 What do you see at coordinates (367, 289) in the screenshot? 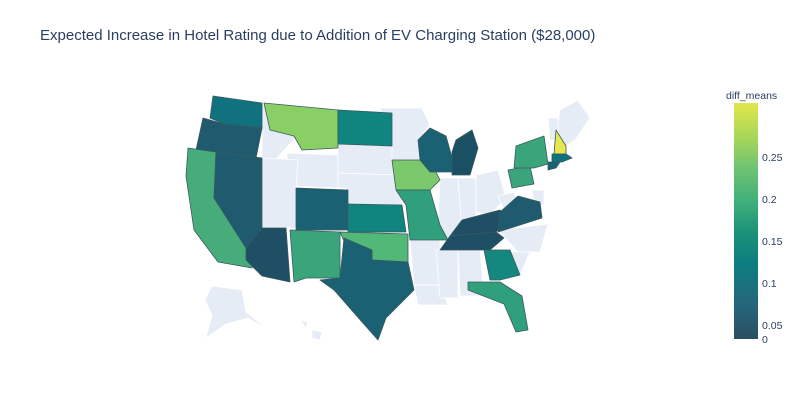
I see `state-TX` at bounding box center [367, 289].